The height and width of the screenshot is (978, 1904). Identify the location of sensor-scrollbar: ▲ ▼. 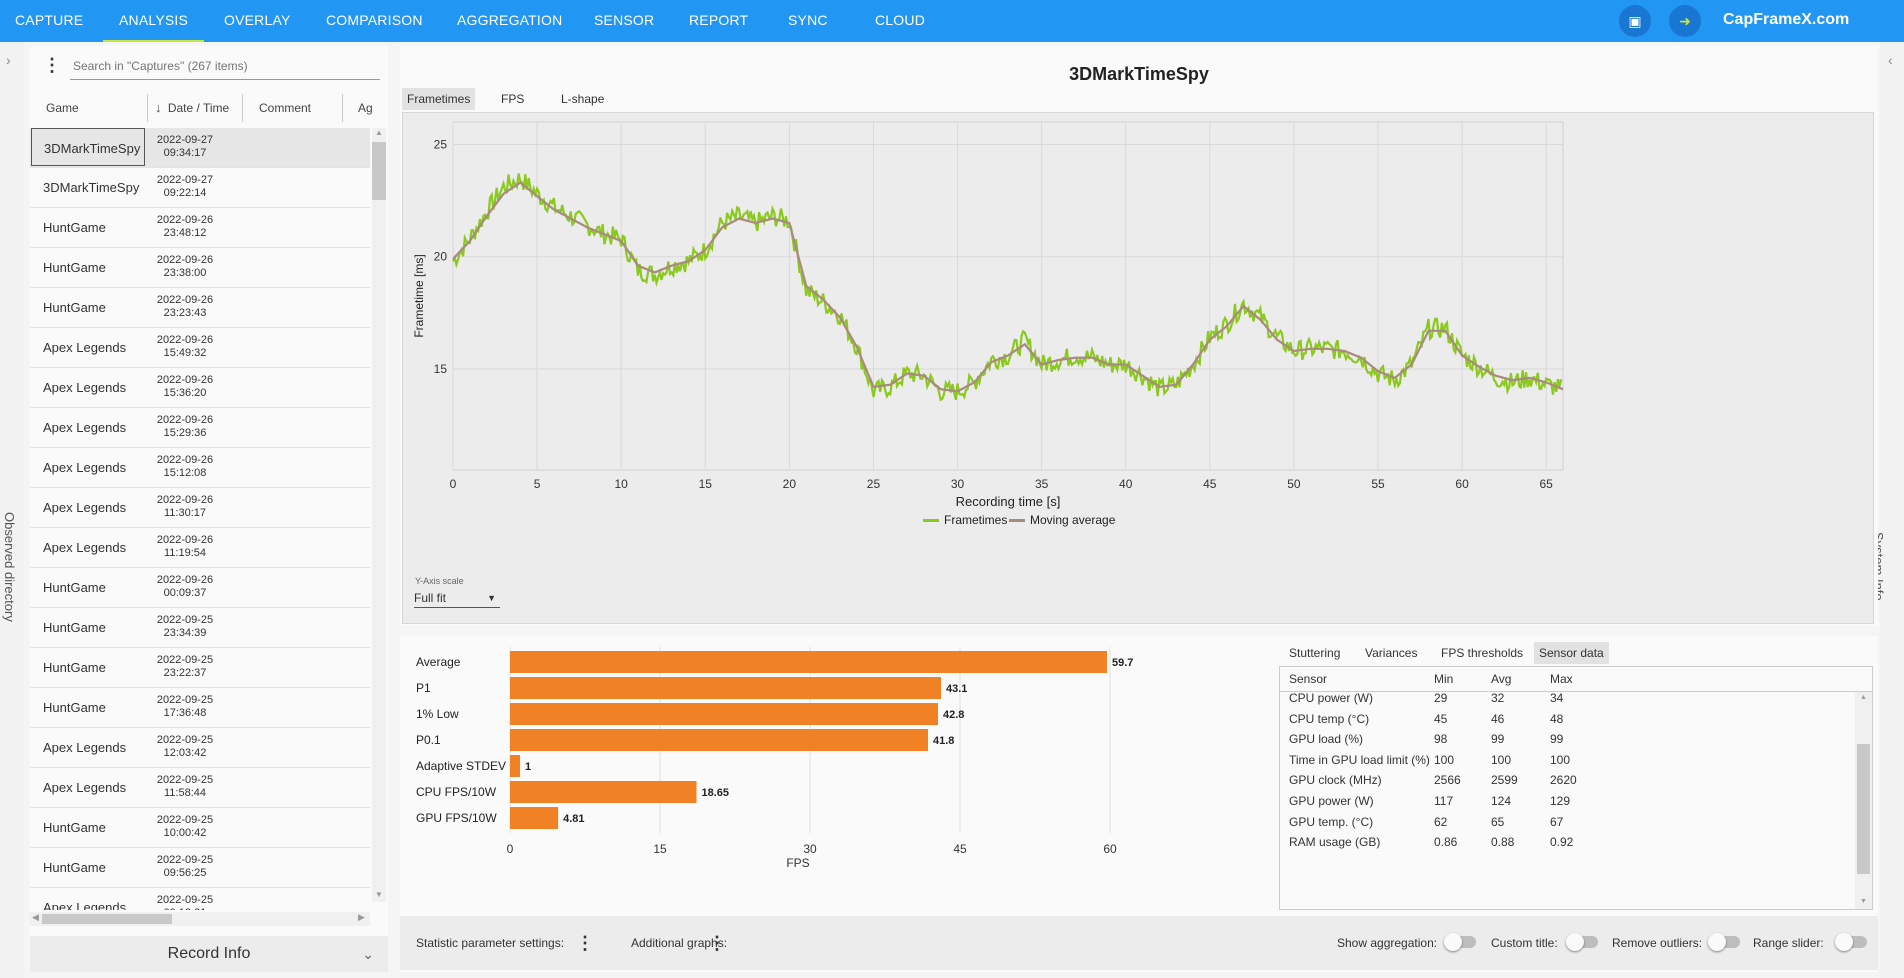
(1863, 800).